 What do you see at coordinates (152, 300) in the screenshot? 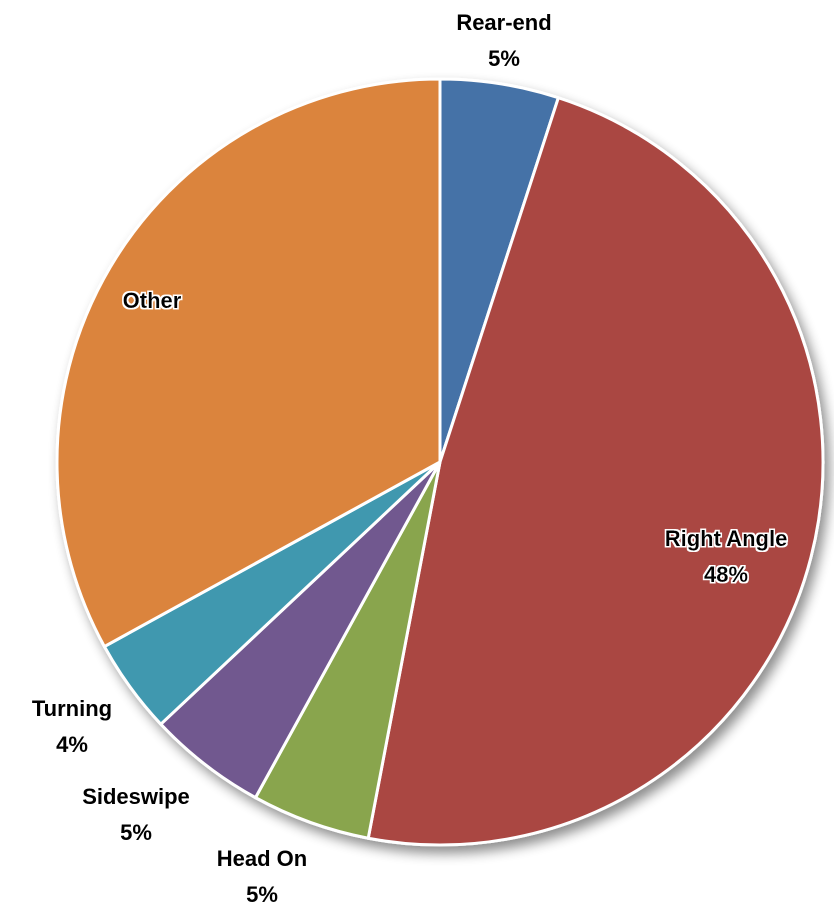
I see `slice-label-other: Other` at bounding box center [152, 300].